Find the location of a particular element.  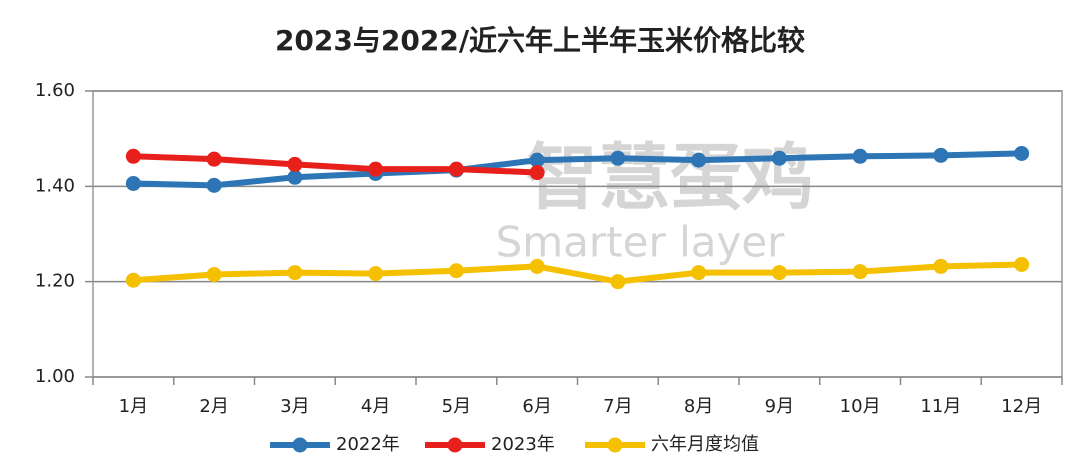

x-tick-label: 1月 is located at coordinates (133, 406).